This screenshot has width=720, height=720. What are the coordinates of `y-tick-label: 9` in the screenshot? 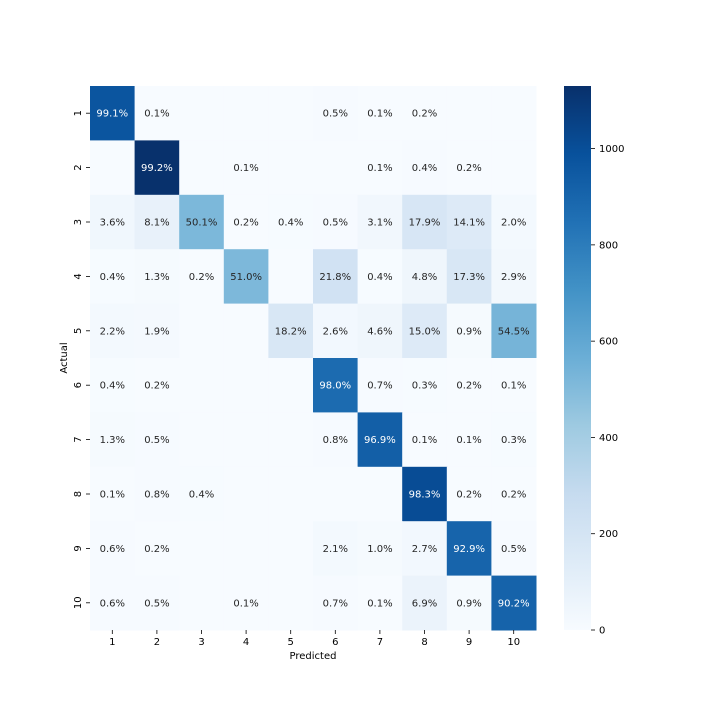 It's located at (78, 548).